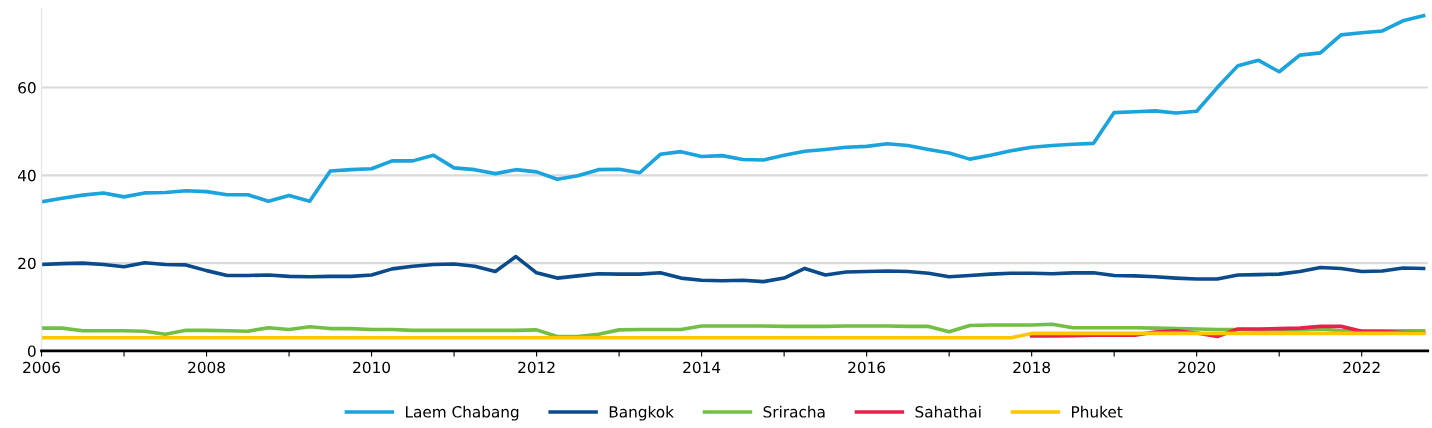  Describe the element at coordinates (1361, 367) in the screenshot. I see `x-tick-label: 2022` at that location.